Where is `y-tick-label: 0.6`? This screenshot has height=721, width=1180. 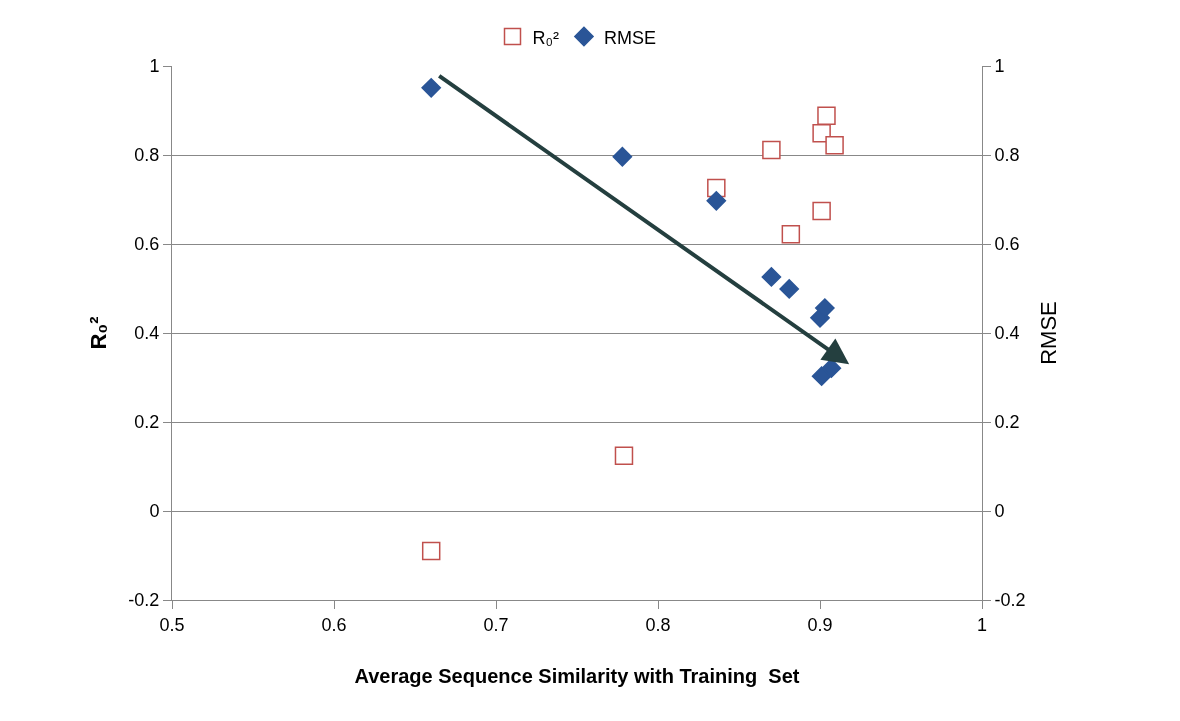
y-tick-label: 0.6 is located at coordinates (147, 244).